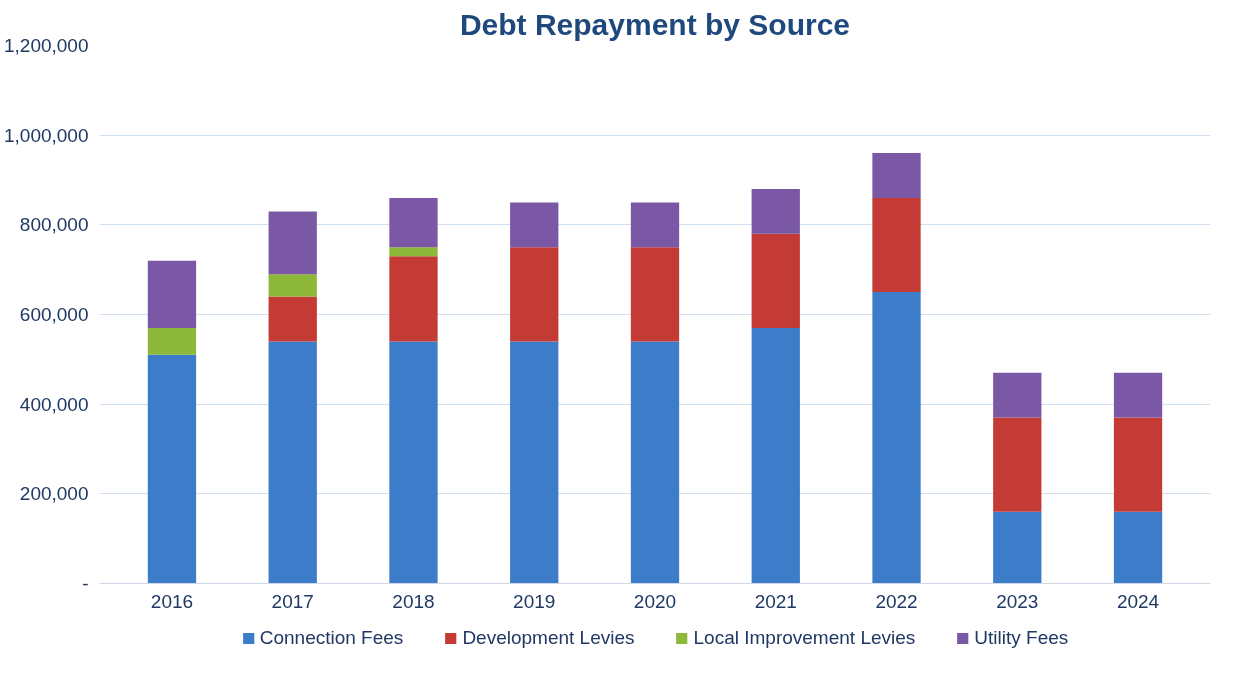 The image size is (1250, 682). I want to click on y-tick-label: 1,200,000, so click(46, 45).